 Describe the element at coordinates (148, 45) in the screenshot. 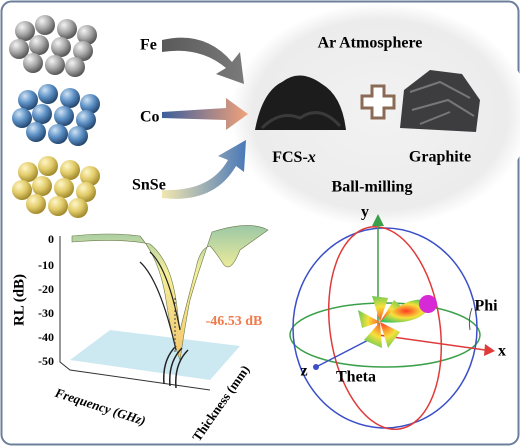

I see `material-label: Fe` at that location.